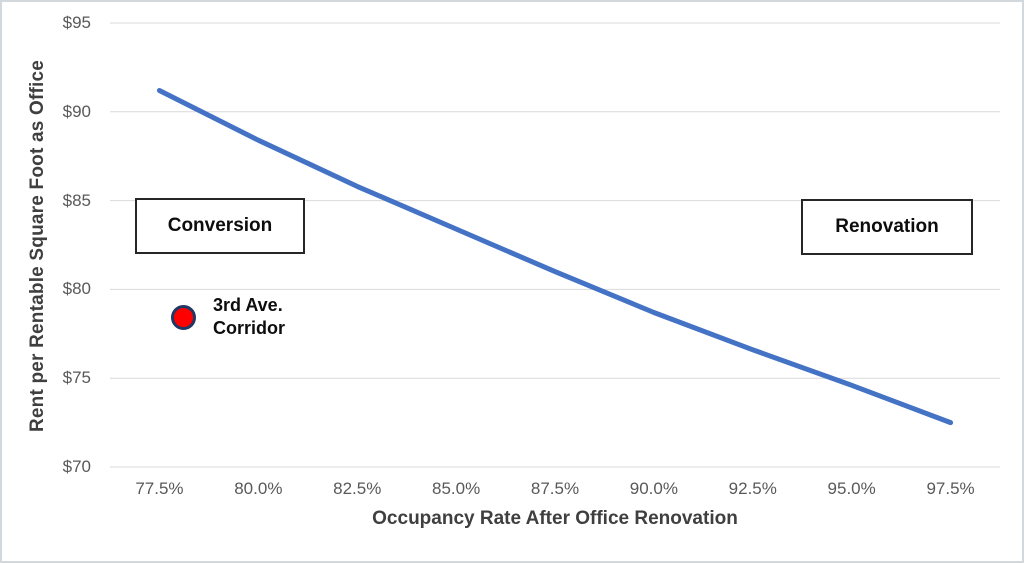 The height and width of the screenshot is (563, 1024). What do you see at coordinates (357, 488) in the screenshot?
I see `x-tick-label: 82.5%` at bounding box center [357, 488].